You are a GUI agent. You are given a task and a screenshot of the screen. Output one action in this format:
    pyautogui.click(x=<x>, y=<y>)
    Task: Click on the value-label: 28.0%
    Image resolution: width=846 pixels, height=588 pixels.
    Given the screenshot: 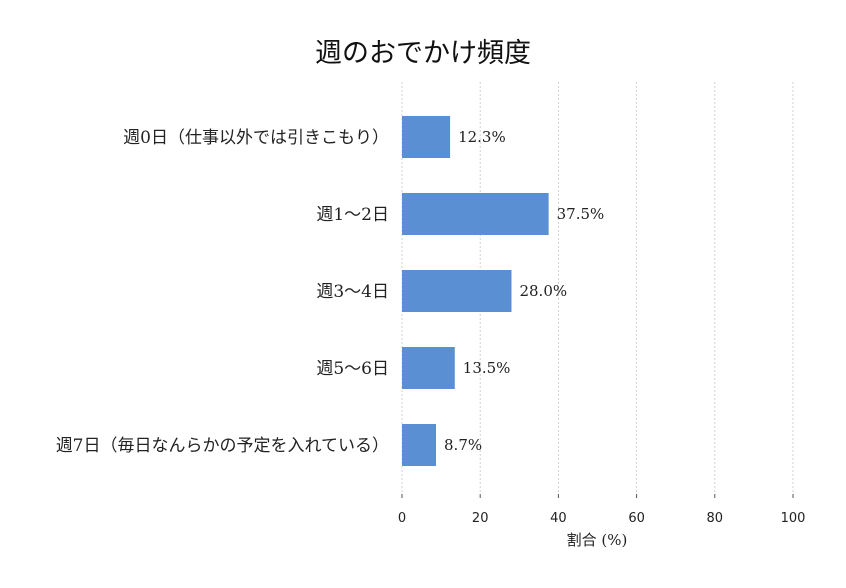 What is the action you would take?
    pyautogui.click(x=543, y=291)
    